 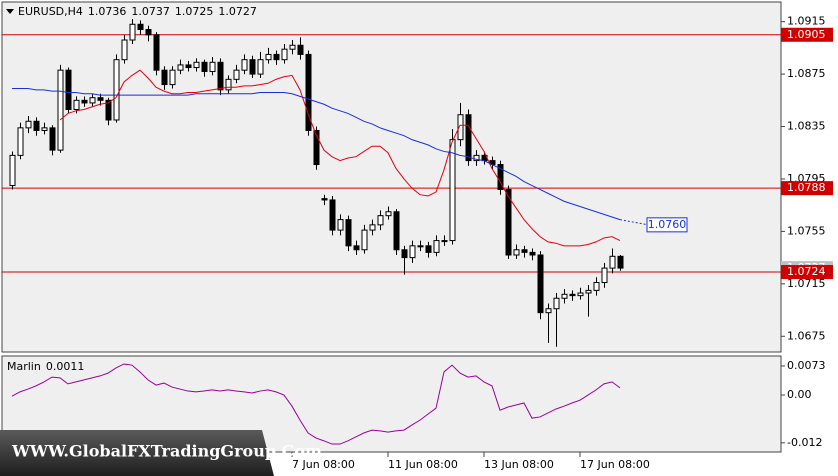 I want to click on y-tick-label: 1.0835, so click(x=806, y=126).